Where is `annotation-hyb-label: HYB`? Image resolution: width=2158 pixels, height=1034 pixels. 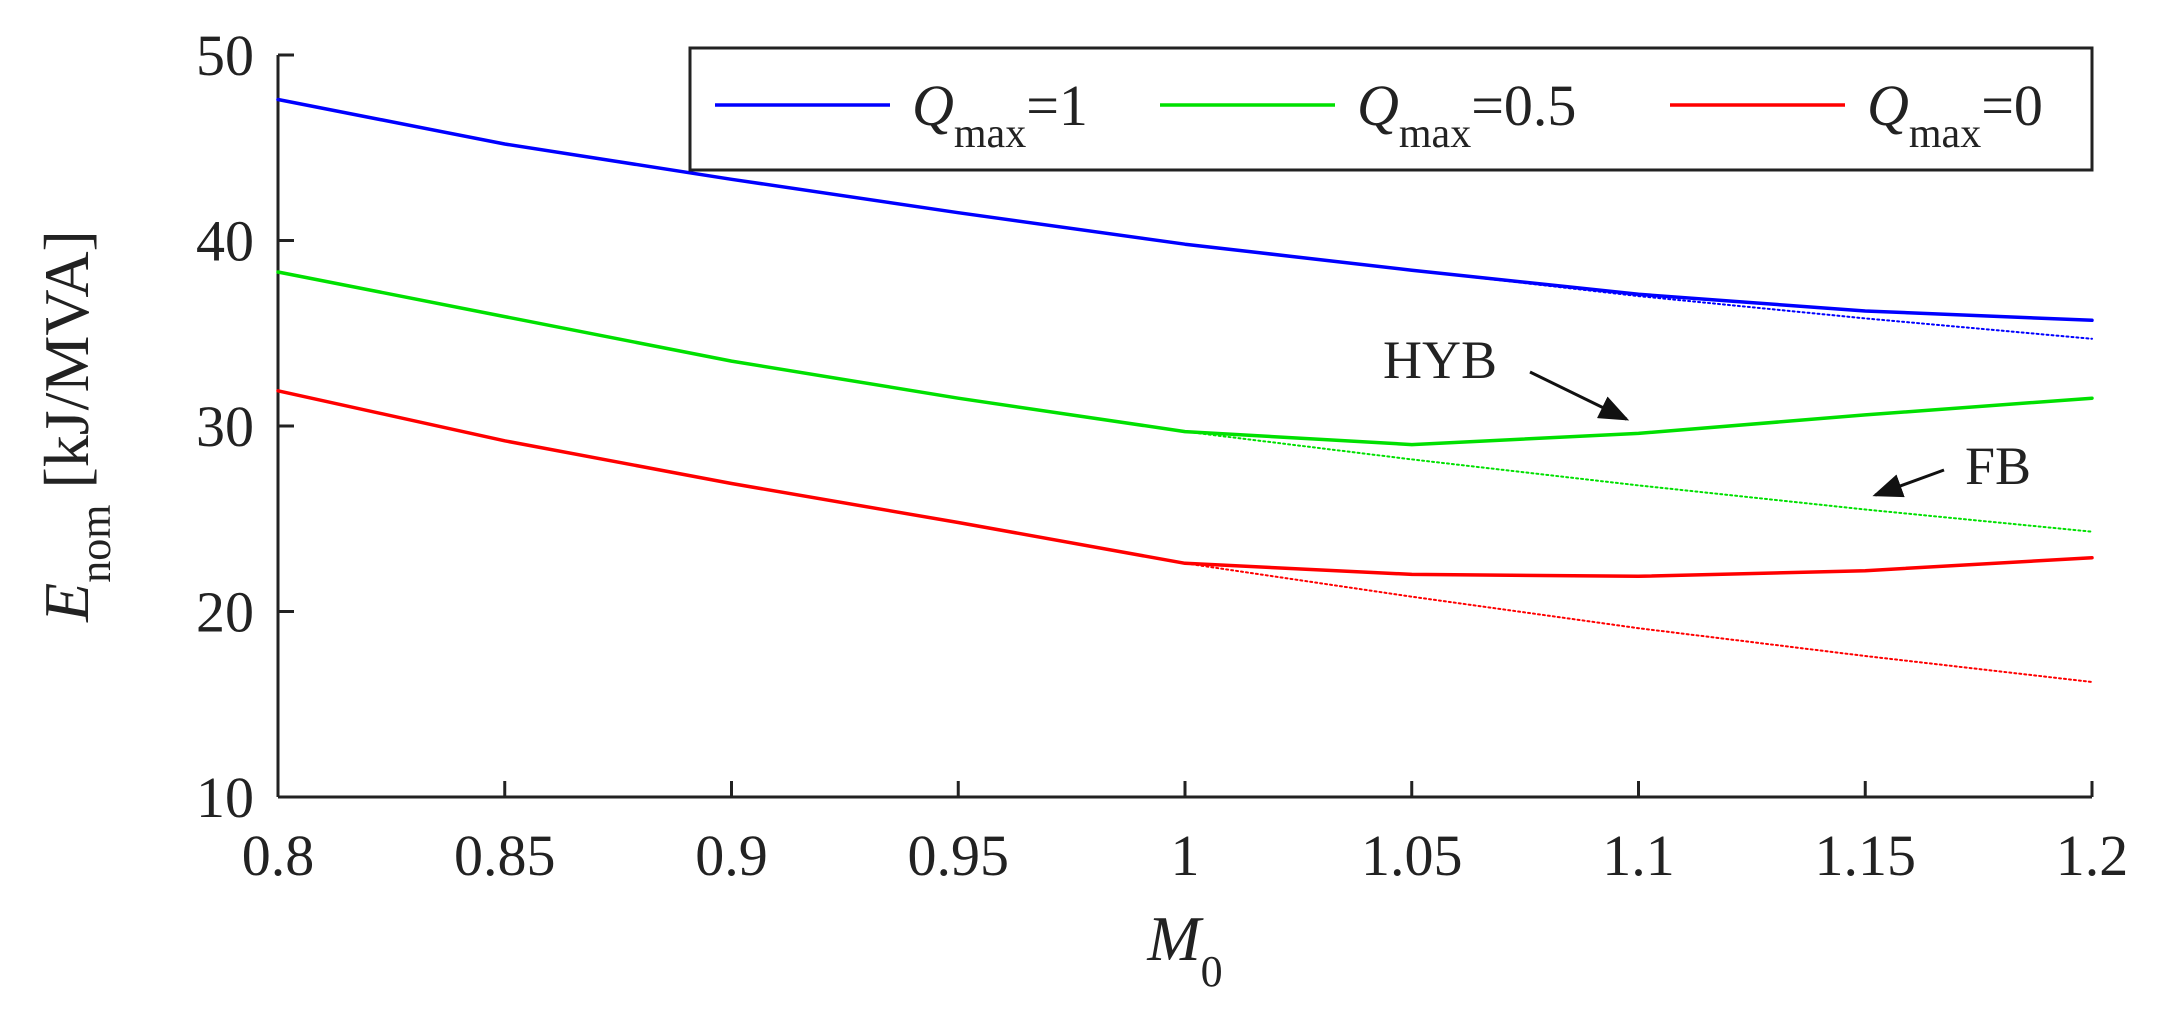 annotation-hyb-label: HYB is located at coordinates (1440, 360).